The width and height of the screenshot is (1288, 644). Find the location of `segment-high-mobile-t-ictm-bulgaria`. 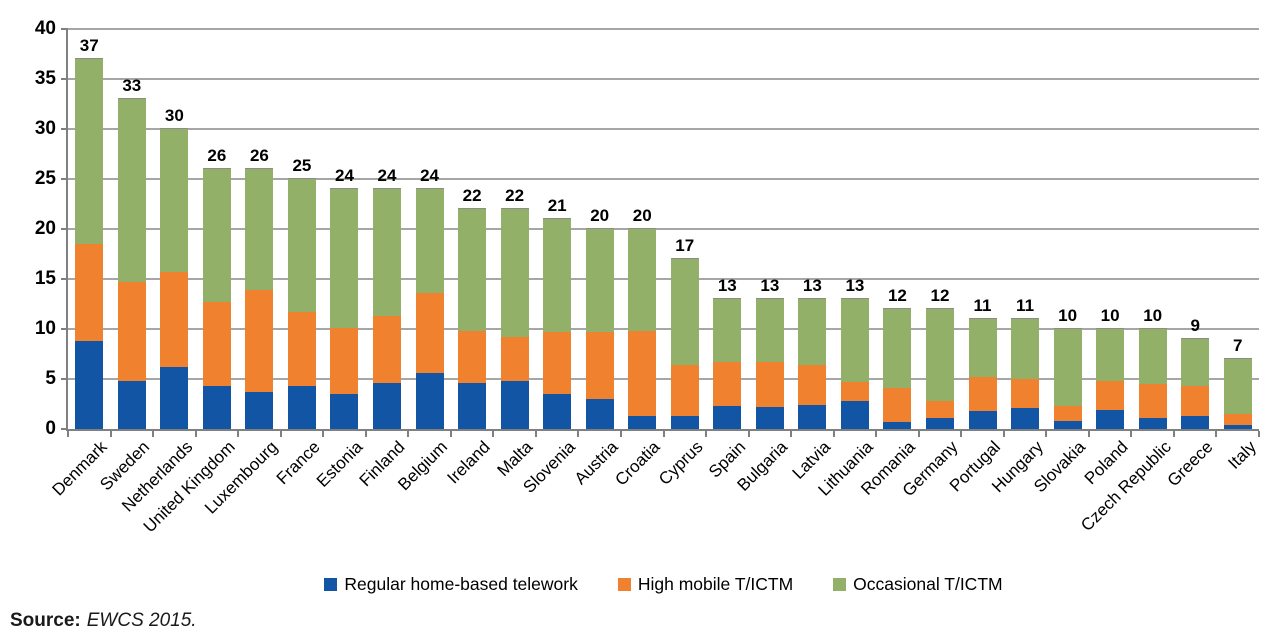

segment-high-mobile-t-ictm-bulgaria is located at coordinates (769, 384).